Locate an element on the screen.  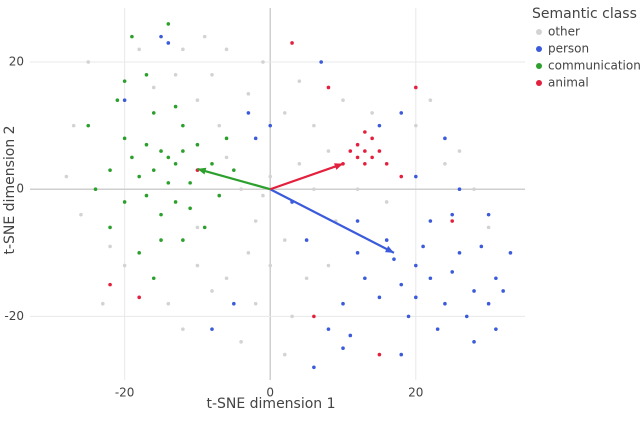
y-tick-label: -20 is located at coordinates (14, 316).